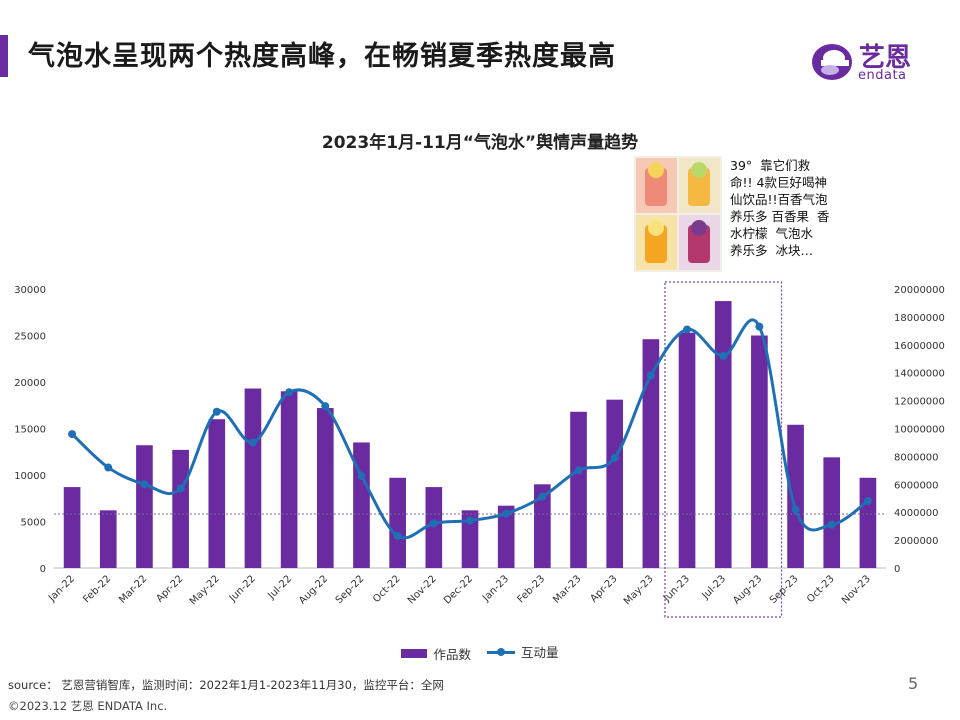 The width and height of the screenshot is (960, 720). Describe the element at coordinates (919, 318) in the screenshot. I see `y-right-tick-label: 18000000` at that location.